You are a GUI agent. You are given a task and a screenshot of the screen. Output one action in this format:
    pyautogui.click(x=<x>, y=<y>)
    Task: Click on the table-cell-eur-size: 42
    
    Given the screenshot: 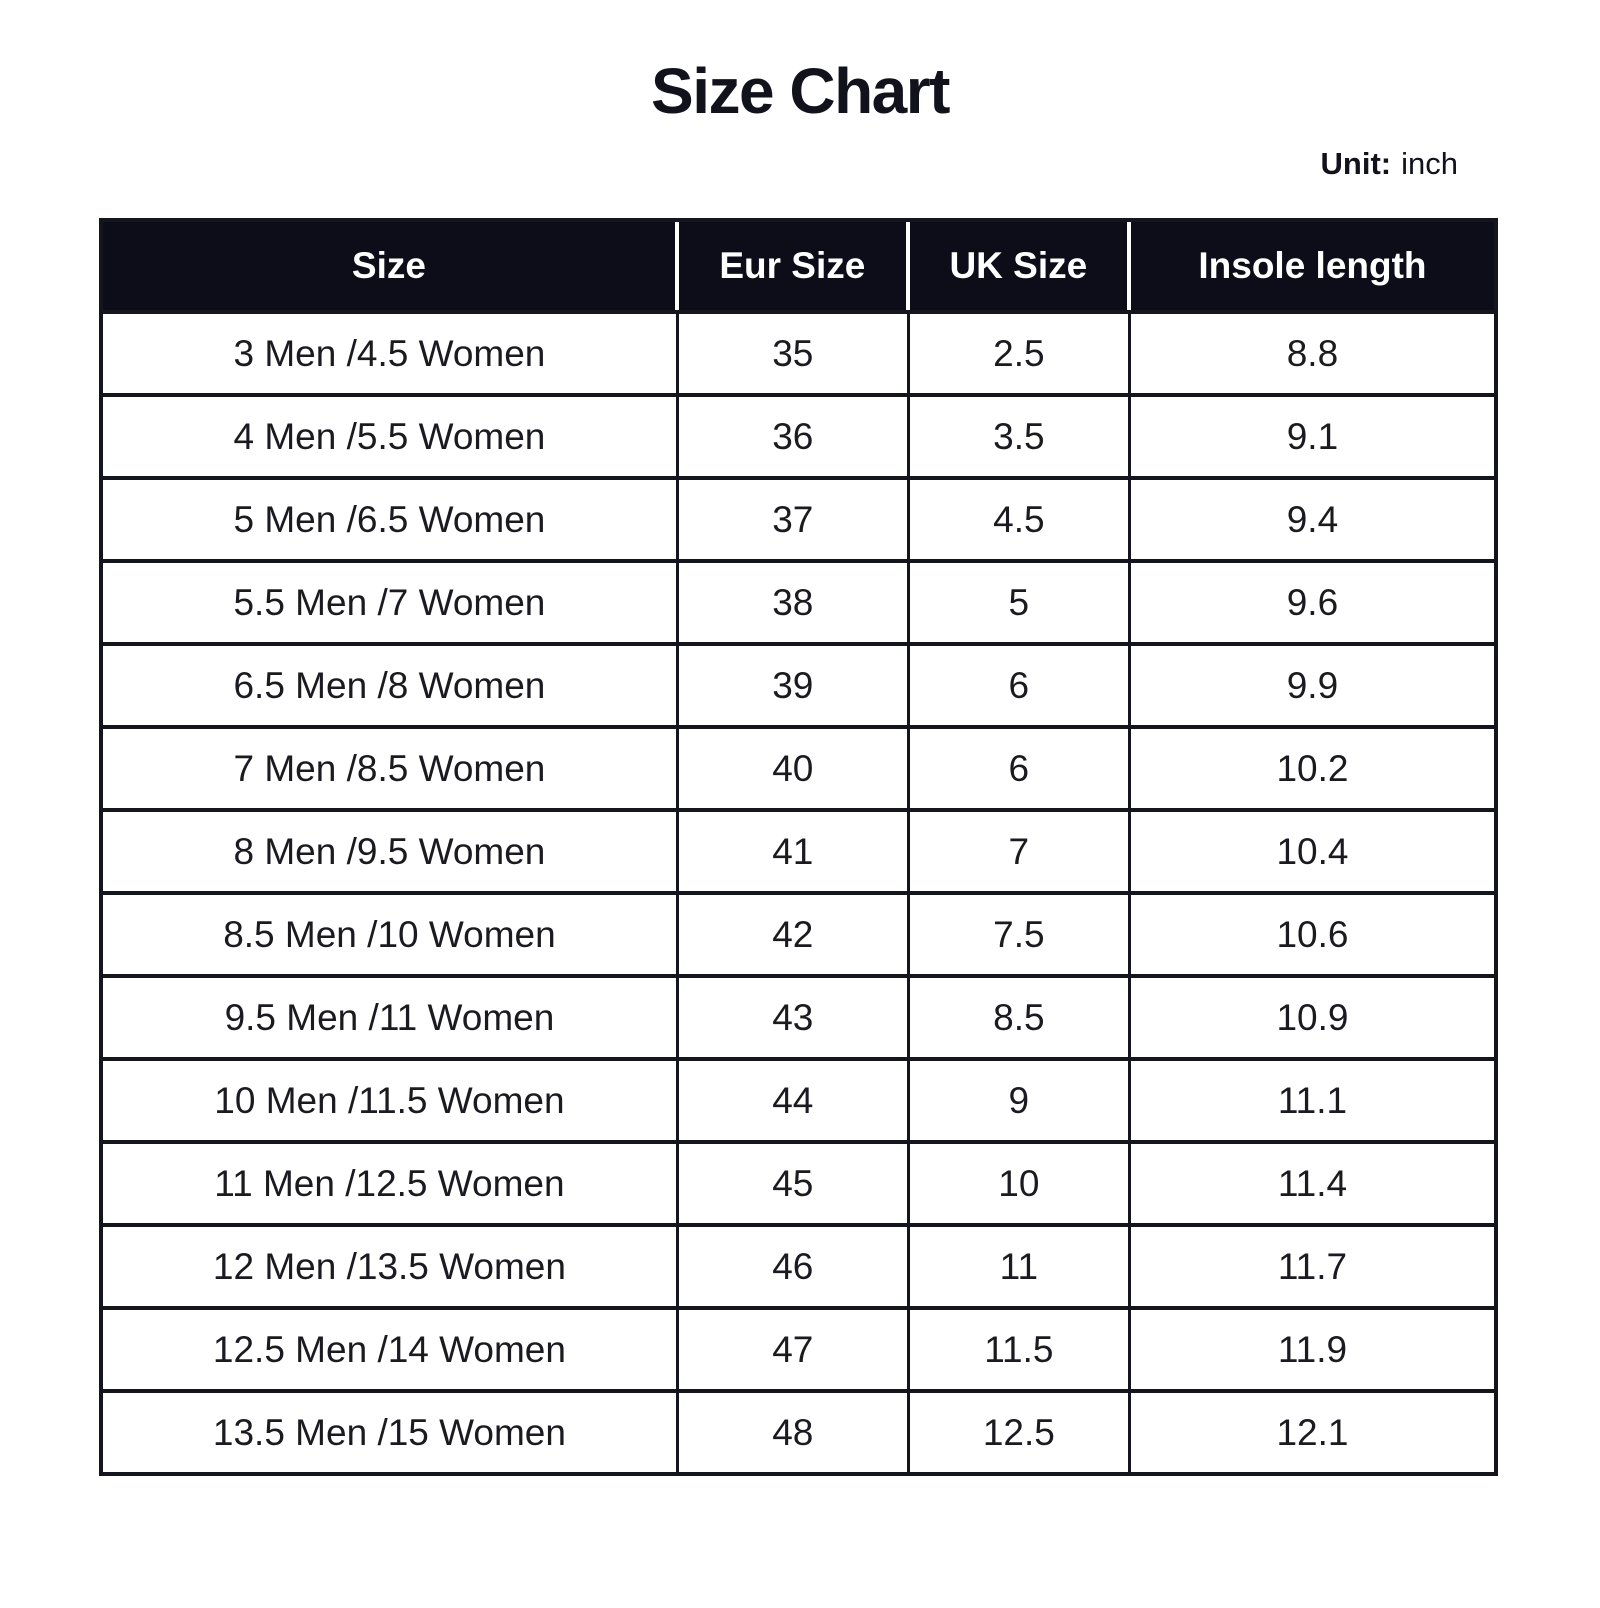 What is the action you would take?
    pyautogui.click(x=794, y=933)
    